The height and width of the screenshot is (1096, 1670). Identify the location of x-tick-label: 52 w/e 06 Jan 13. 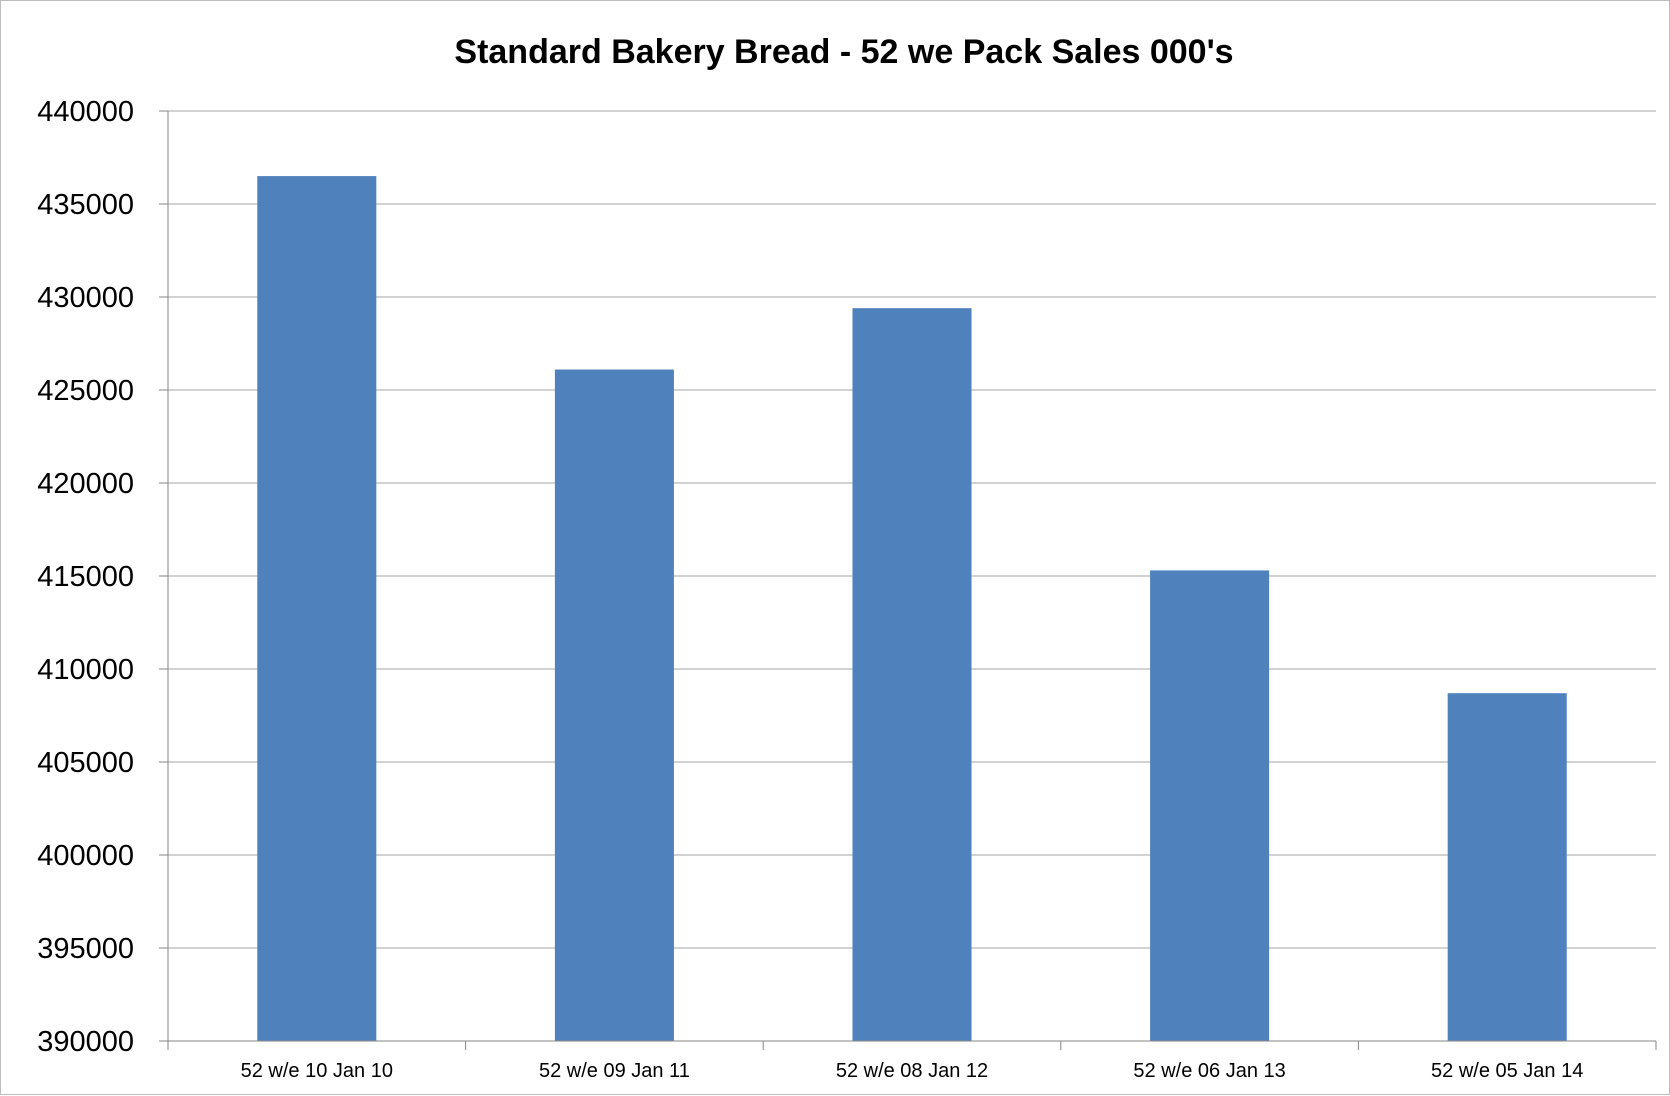
(1209, 1071).